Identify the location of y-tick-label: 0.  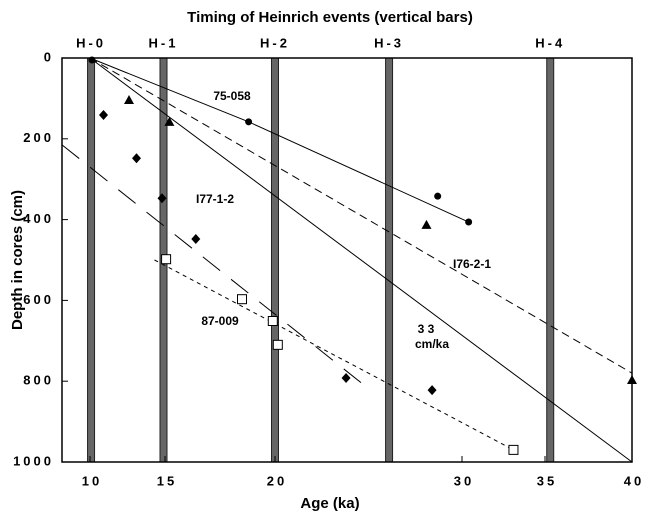
(49, 56).